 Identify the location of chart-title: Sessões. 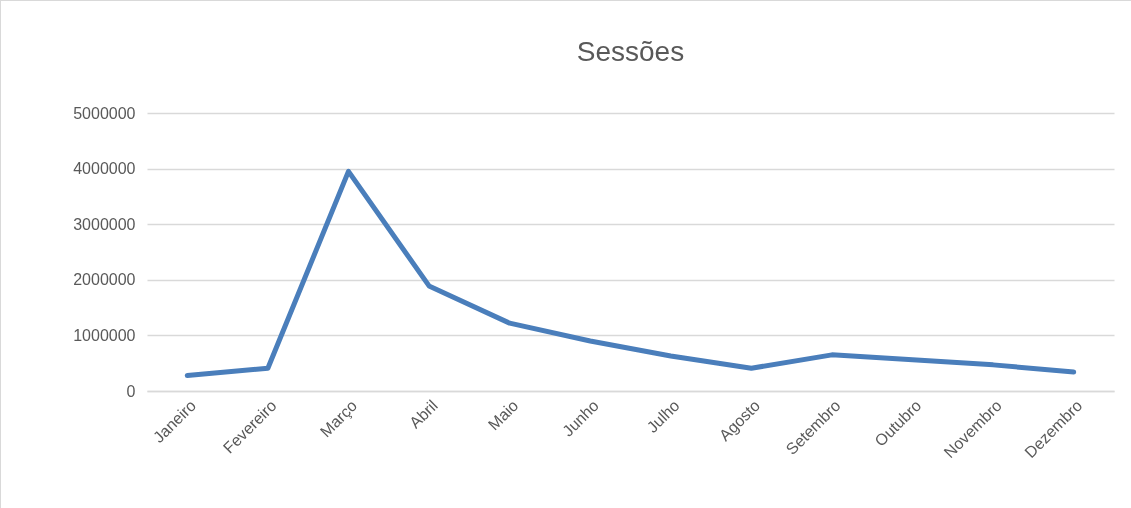
(630, 51).